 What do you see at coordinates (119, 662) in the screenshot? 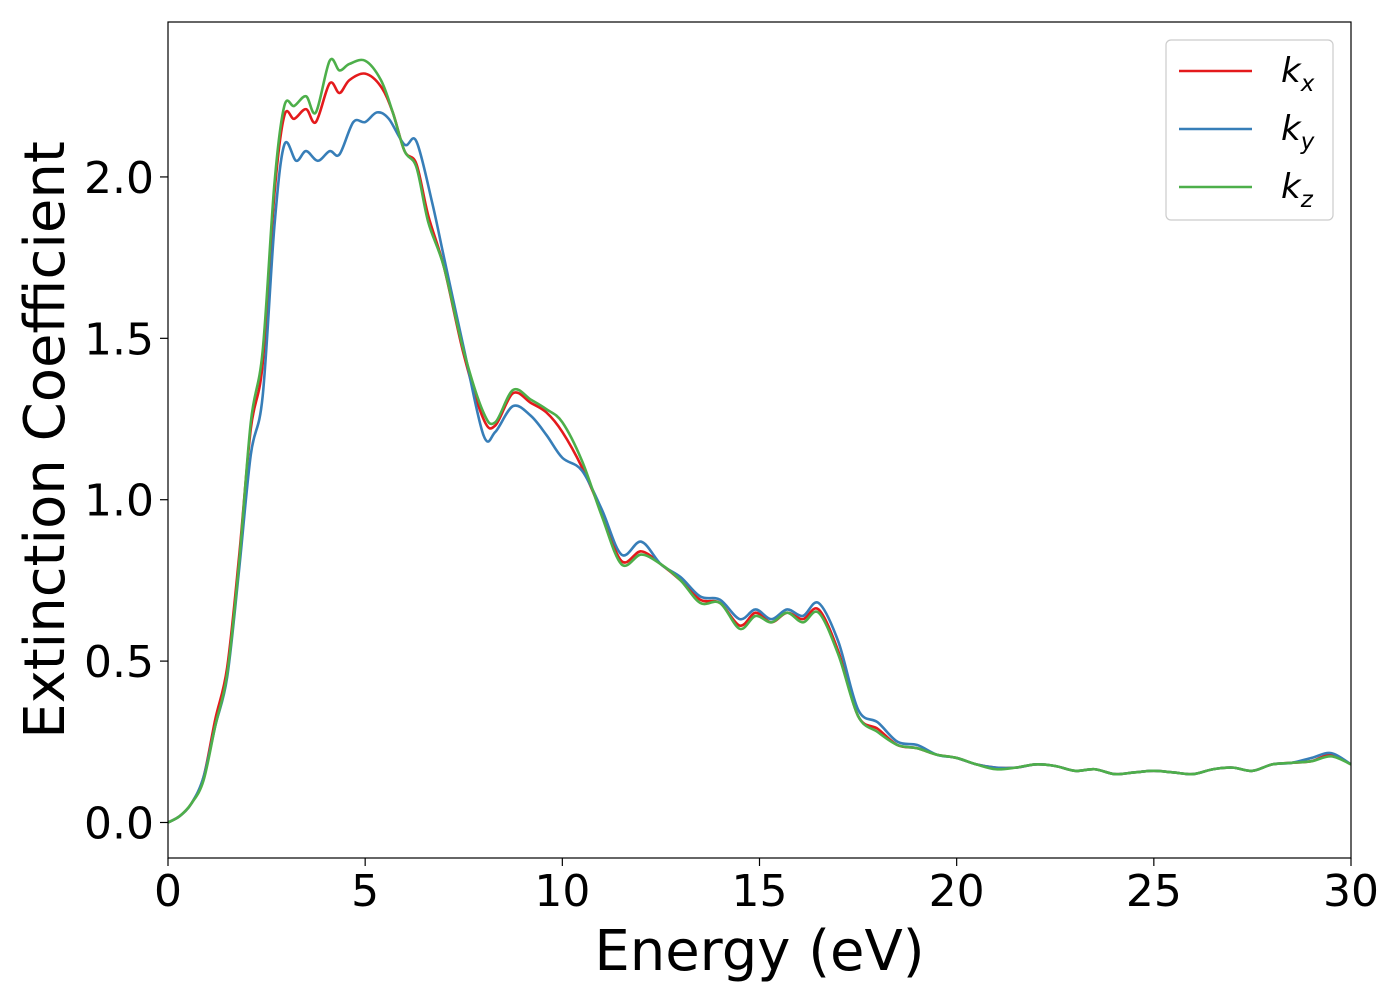
I see `y-tick-label: 0.5` at bounding box center [119, 662].